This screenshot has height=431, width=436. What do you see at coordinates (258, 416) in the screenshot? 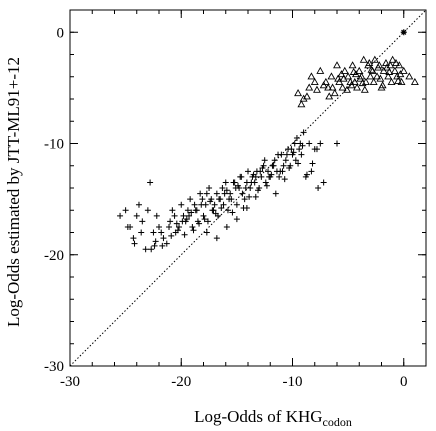
I see `x-axis-label-main: Log-Odds of KHG` at bounding box center [258, 416].